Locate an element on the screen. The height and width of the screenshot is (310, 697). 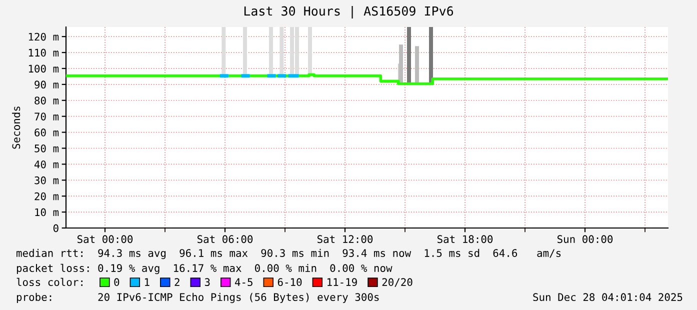
y-tick-label: 70 m is located at coordinates (46, 116).